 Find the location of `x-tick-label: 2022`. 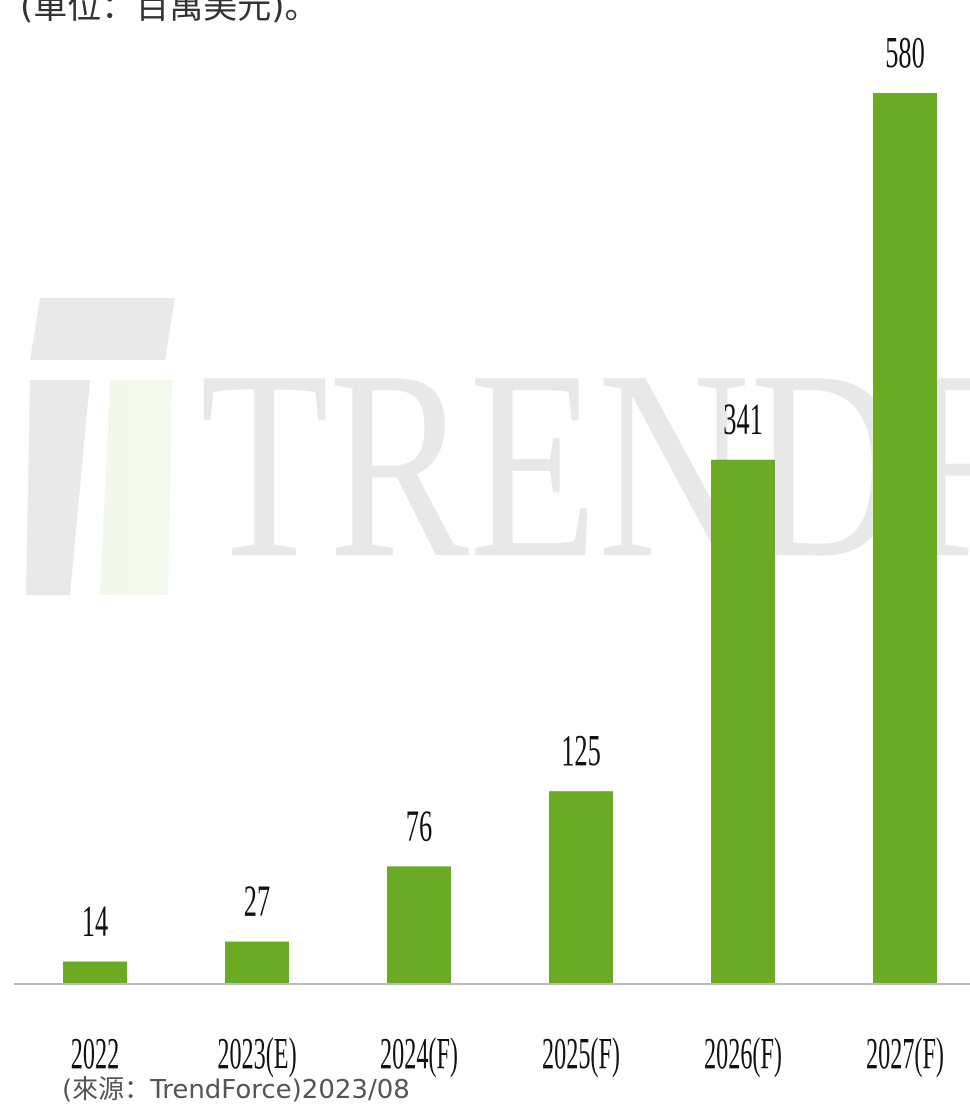

x-tick-label: 2022 is located at coordinates (95, 1053).